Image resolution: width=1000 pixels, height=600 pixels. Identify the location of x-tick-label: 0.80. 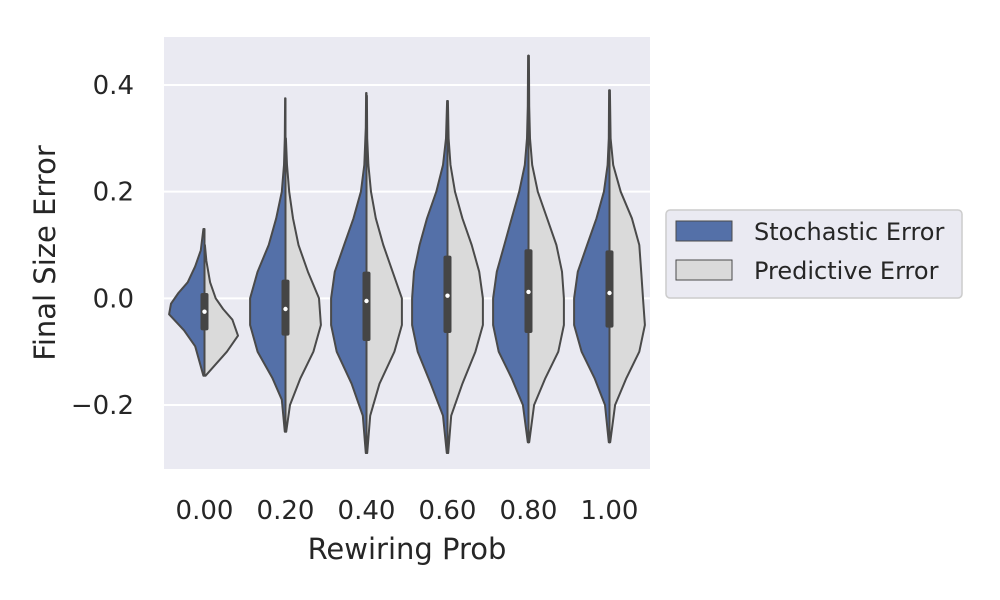
(529, 511).